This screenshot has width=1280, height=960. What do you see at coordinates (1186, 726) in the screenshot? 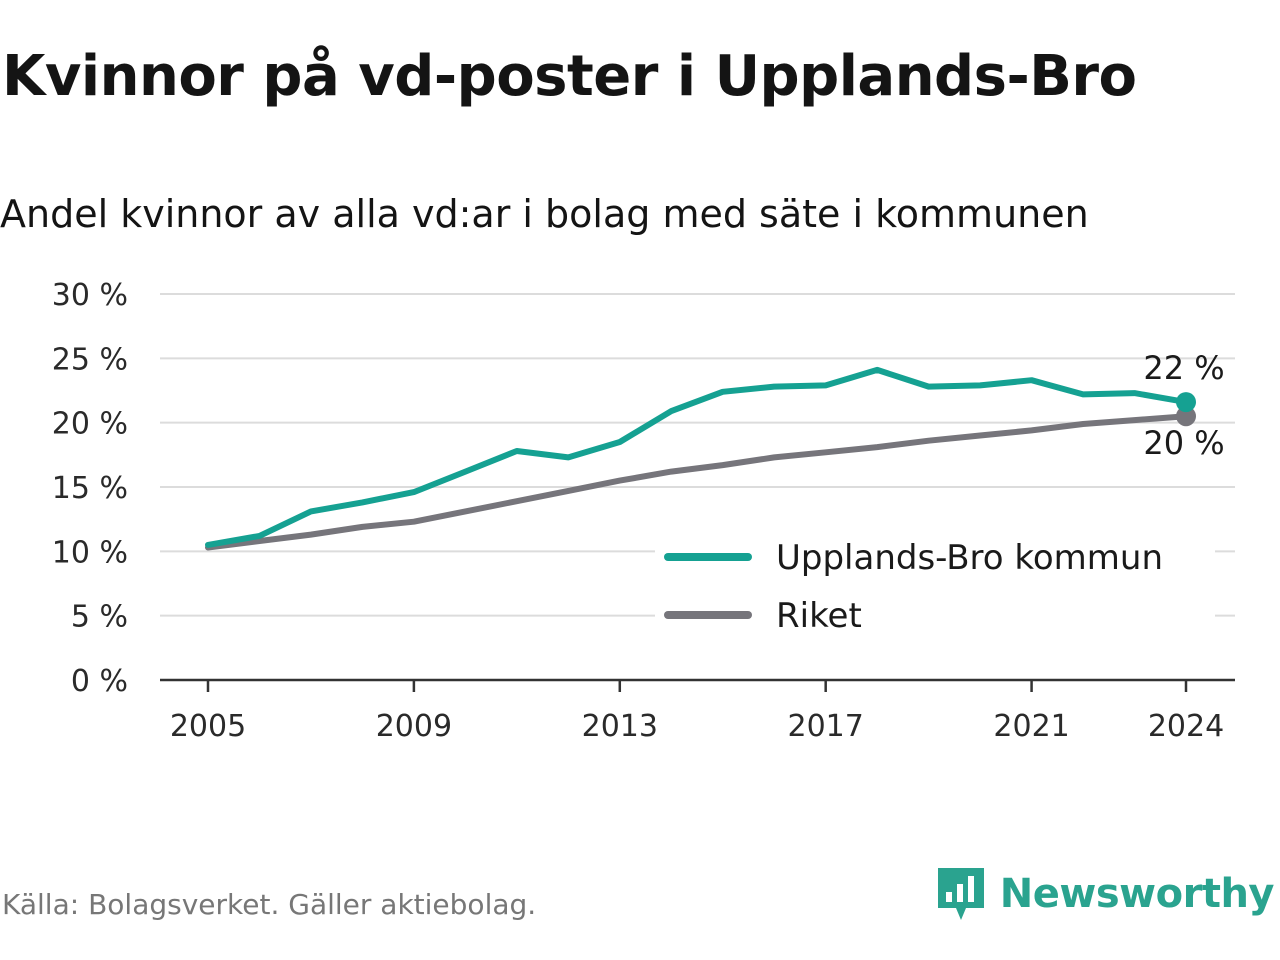
I see `x-tick-label: 2024` at bounding box center [1186, 726].